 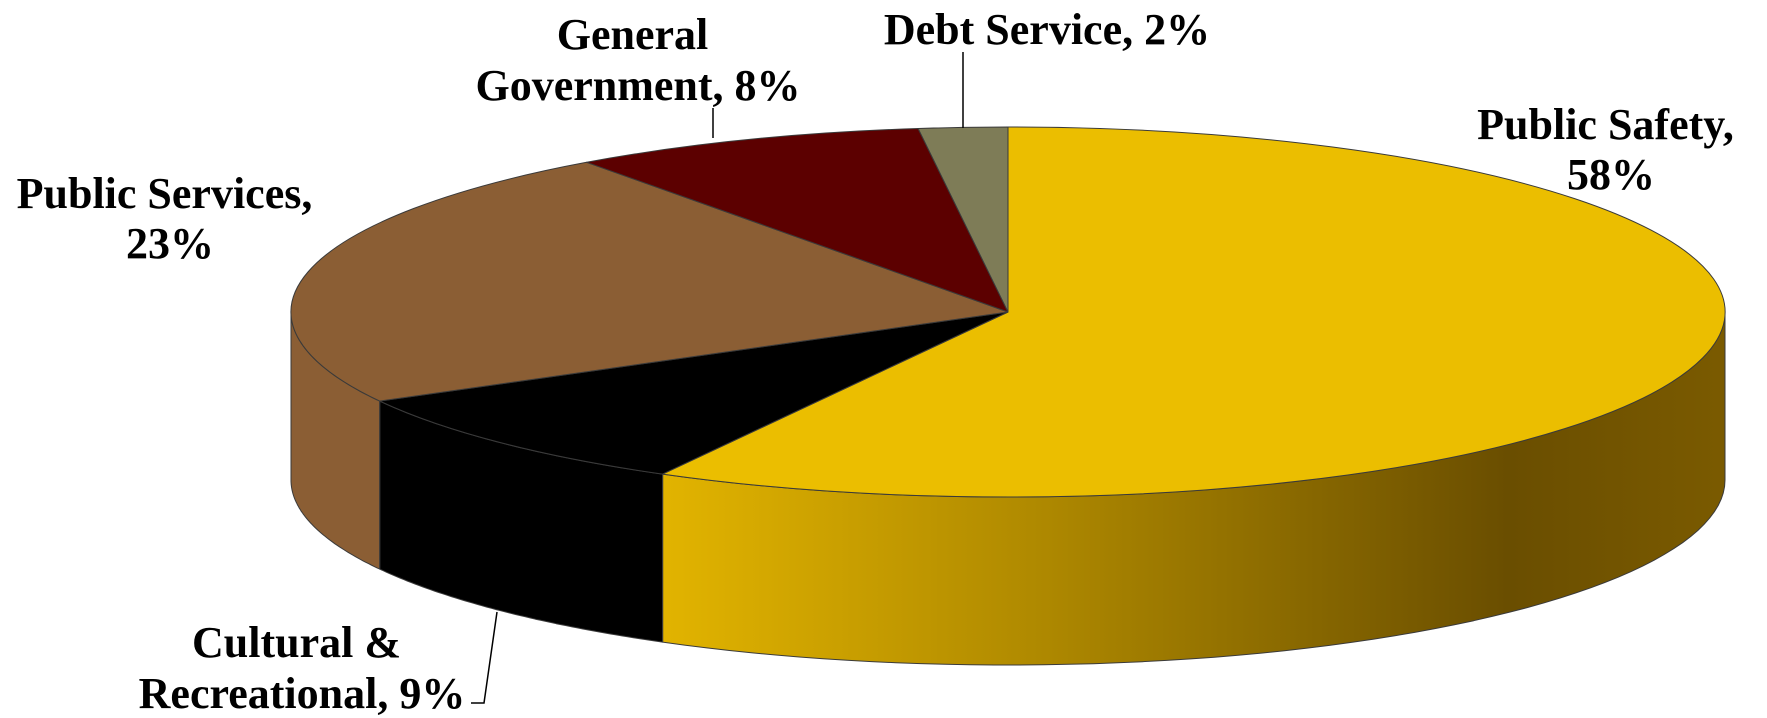 I want to click on label-debt-service: Debt Service, 2%, so click(x=1047, y=29).